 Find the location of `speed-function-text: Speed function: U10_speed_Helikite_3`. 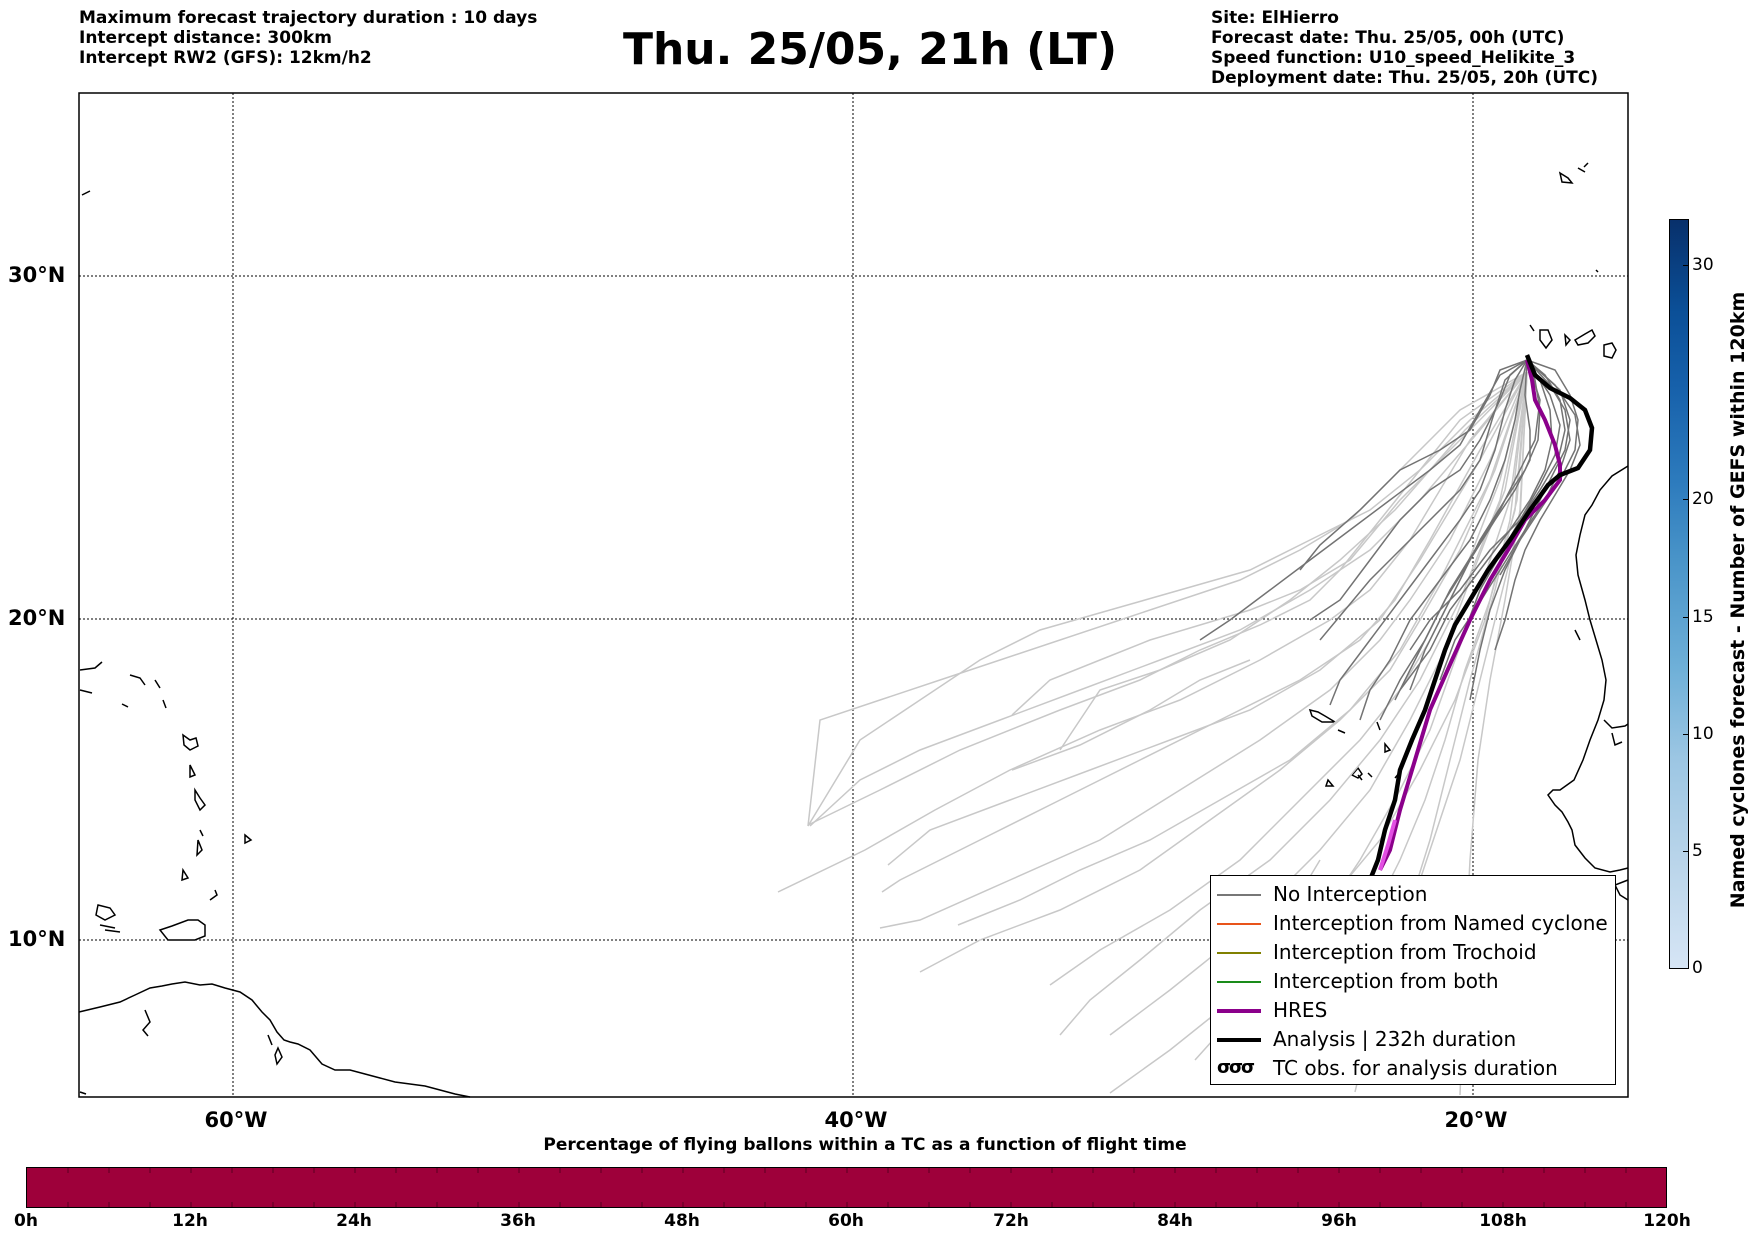

speed-function-text: Speed function: U10_speed_Helikite_3 is located at coordinates (1393, 58).